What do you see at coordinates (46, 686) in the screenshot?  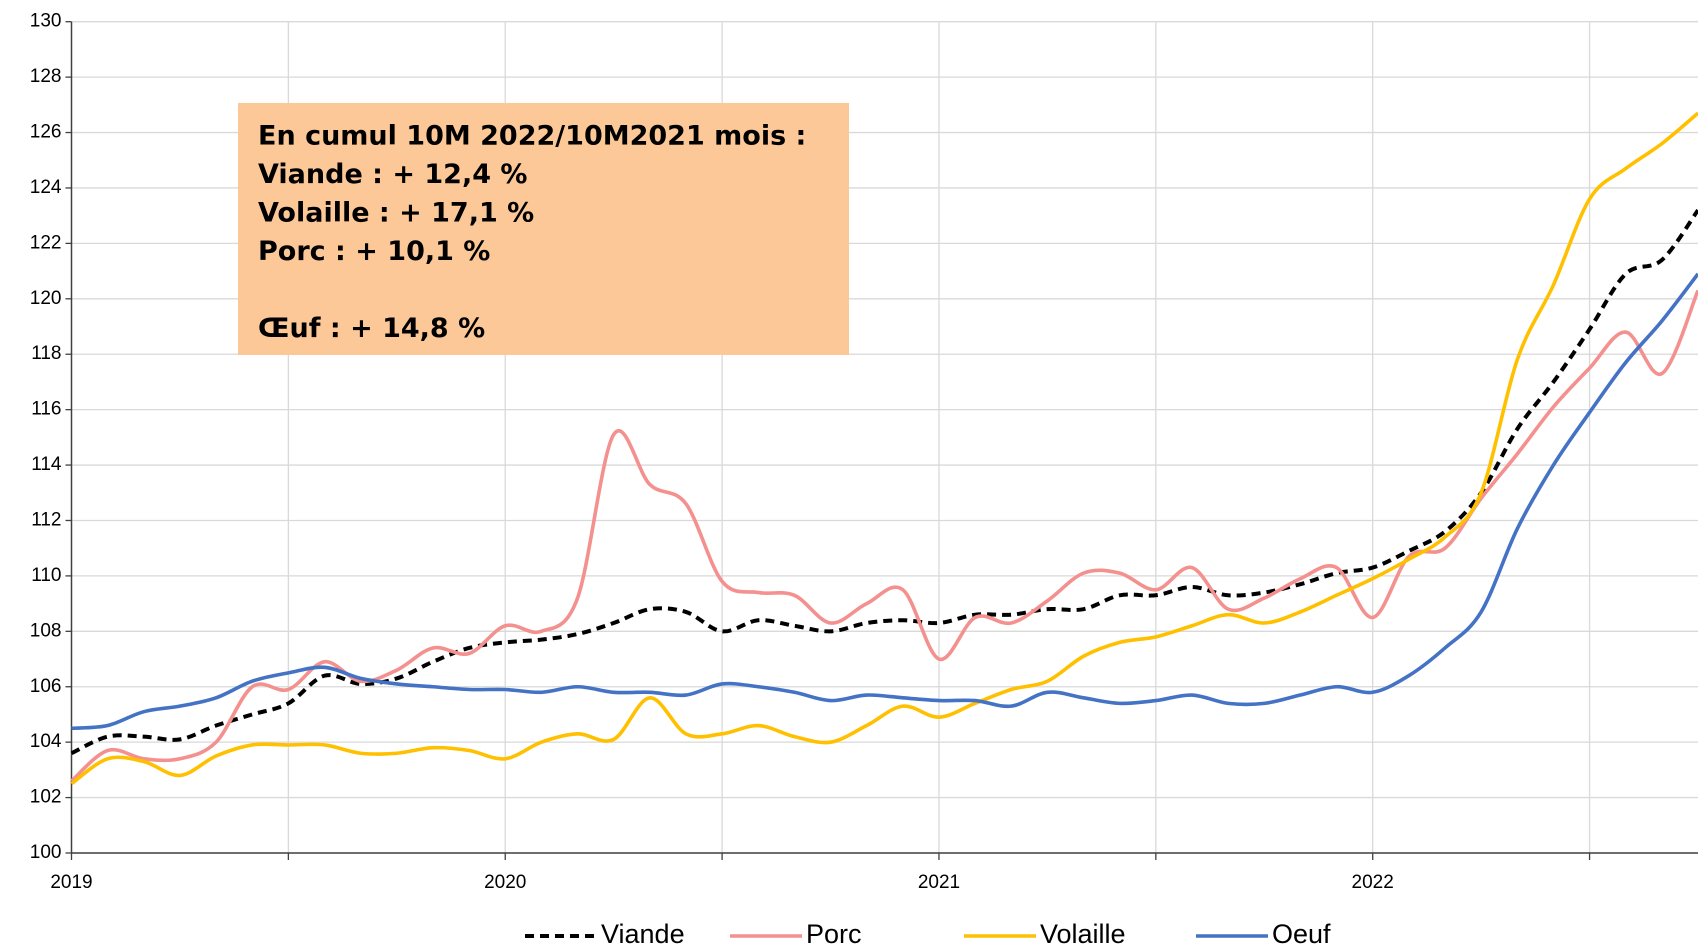 I see `y-tick-label: 106` at bounding box center [46, 686].